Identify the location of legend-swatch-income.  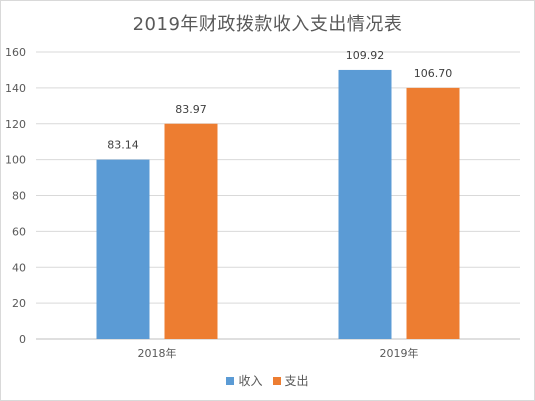
(230, 380).